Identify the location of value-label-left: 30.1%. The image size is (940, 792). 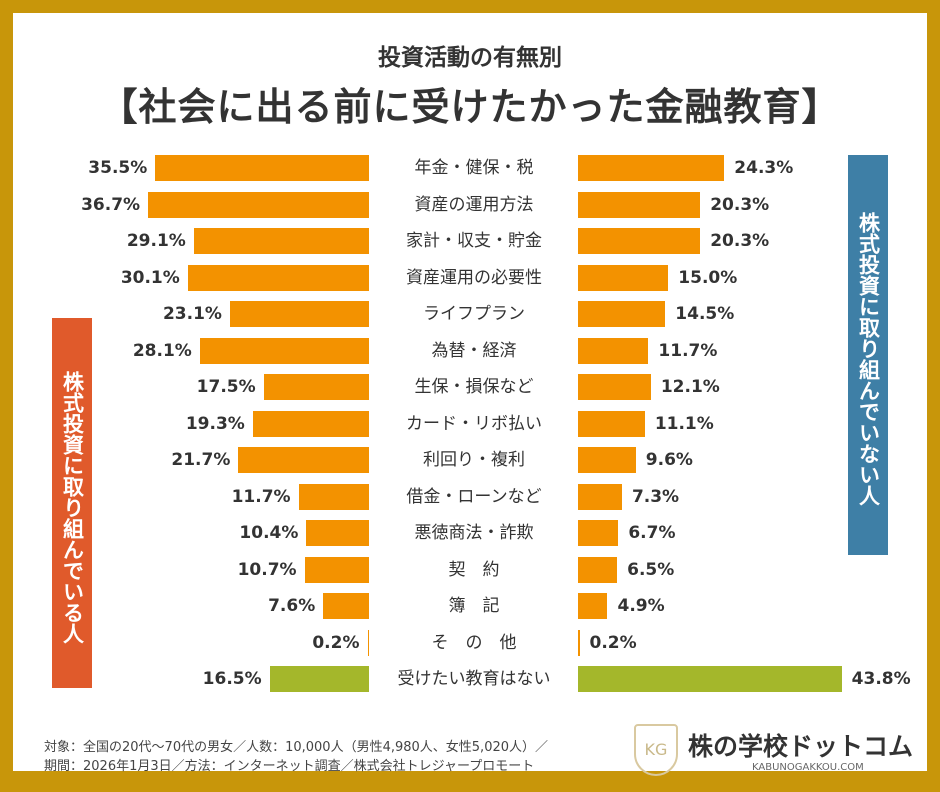
(150, 277).